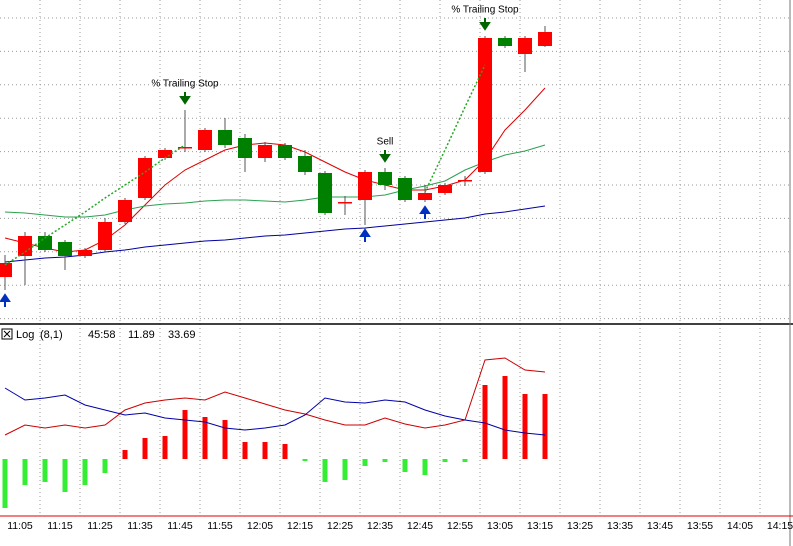  Describe the element at coordinates (51, 335) in the screenshot. I see `indicator-params: (8,1)` at that location.